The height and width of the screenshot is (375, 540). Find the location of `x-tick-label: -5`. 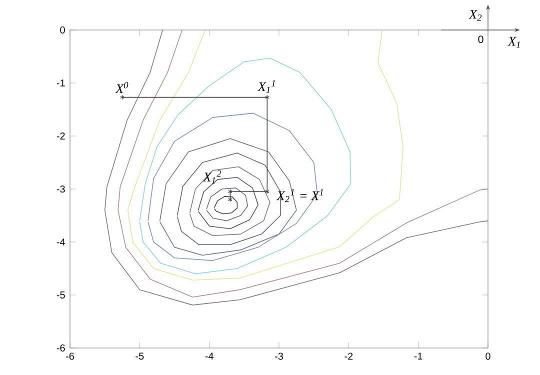

x-tick-label: -5 is located at coordinates (140, 356).